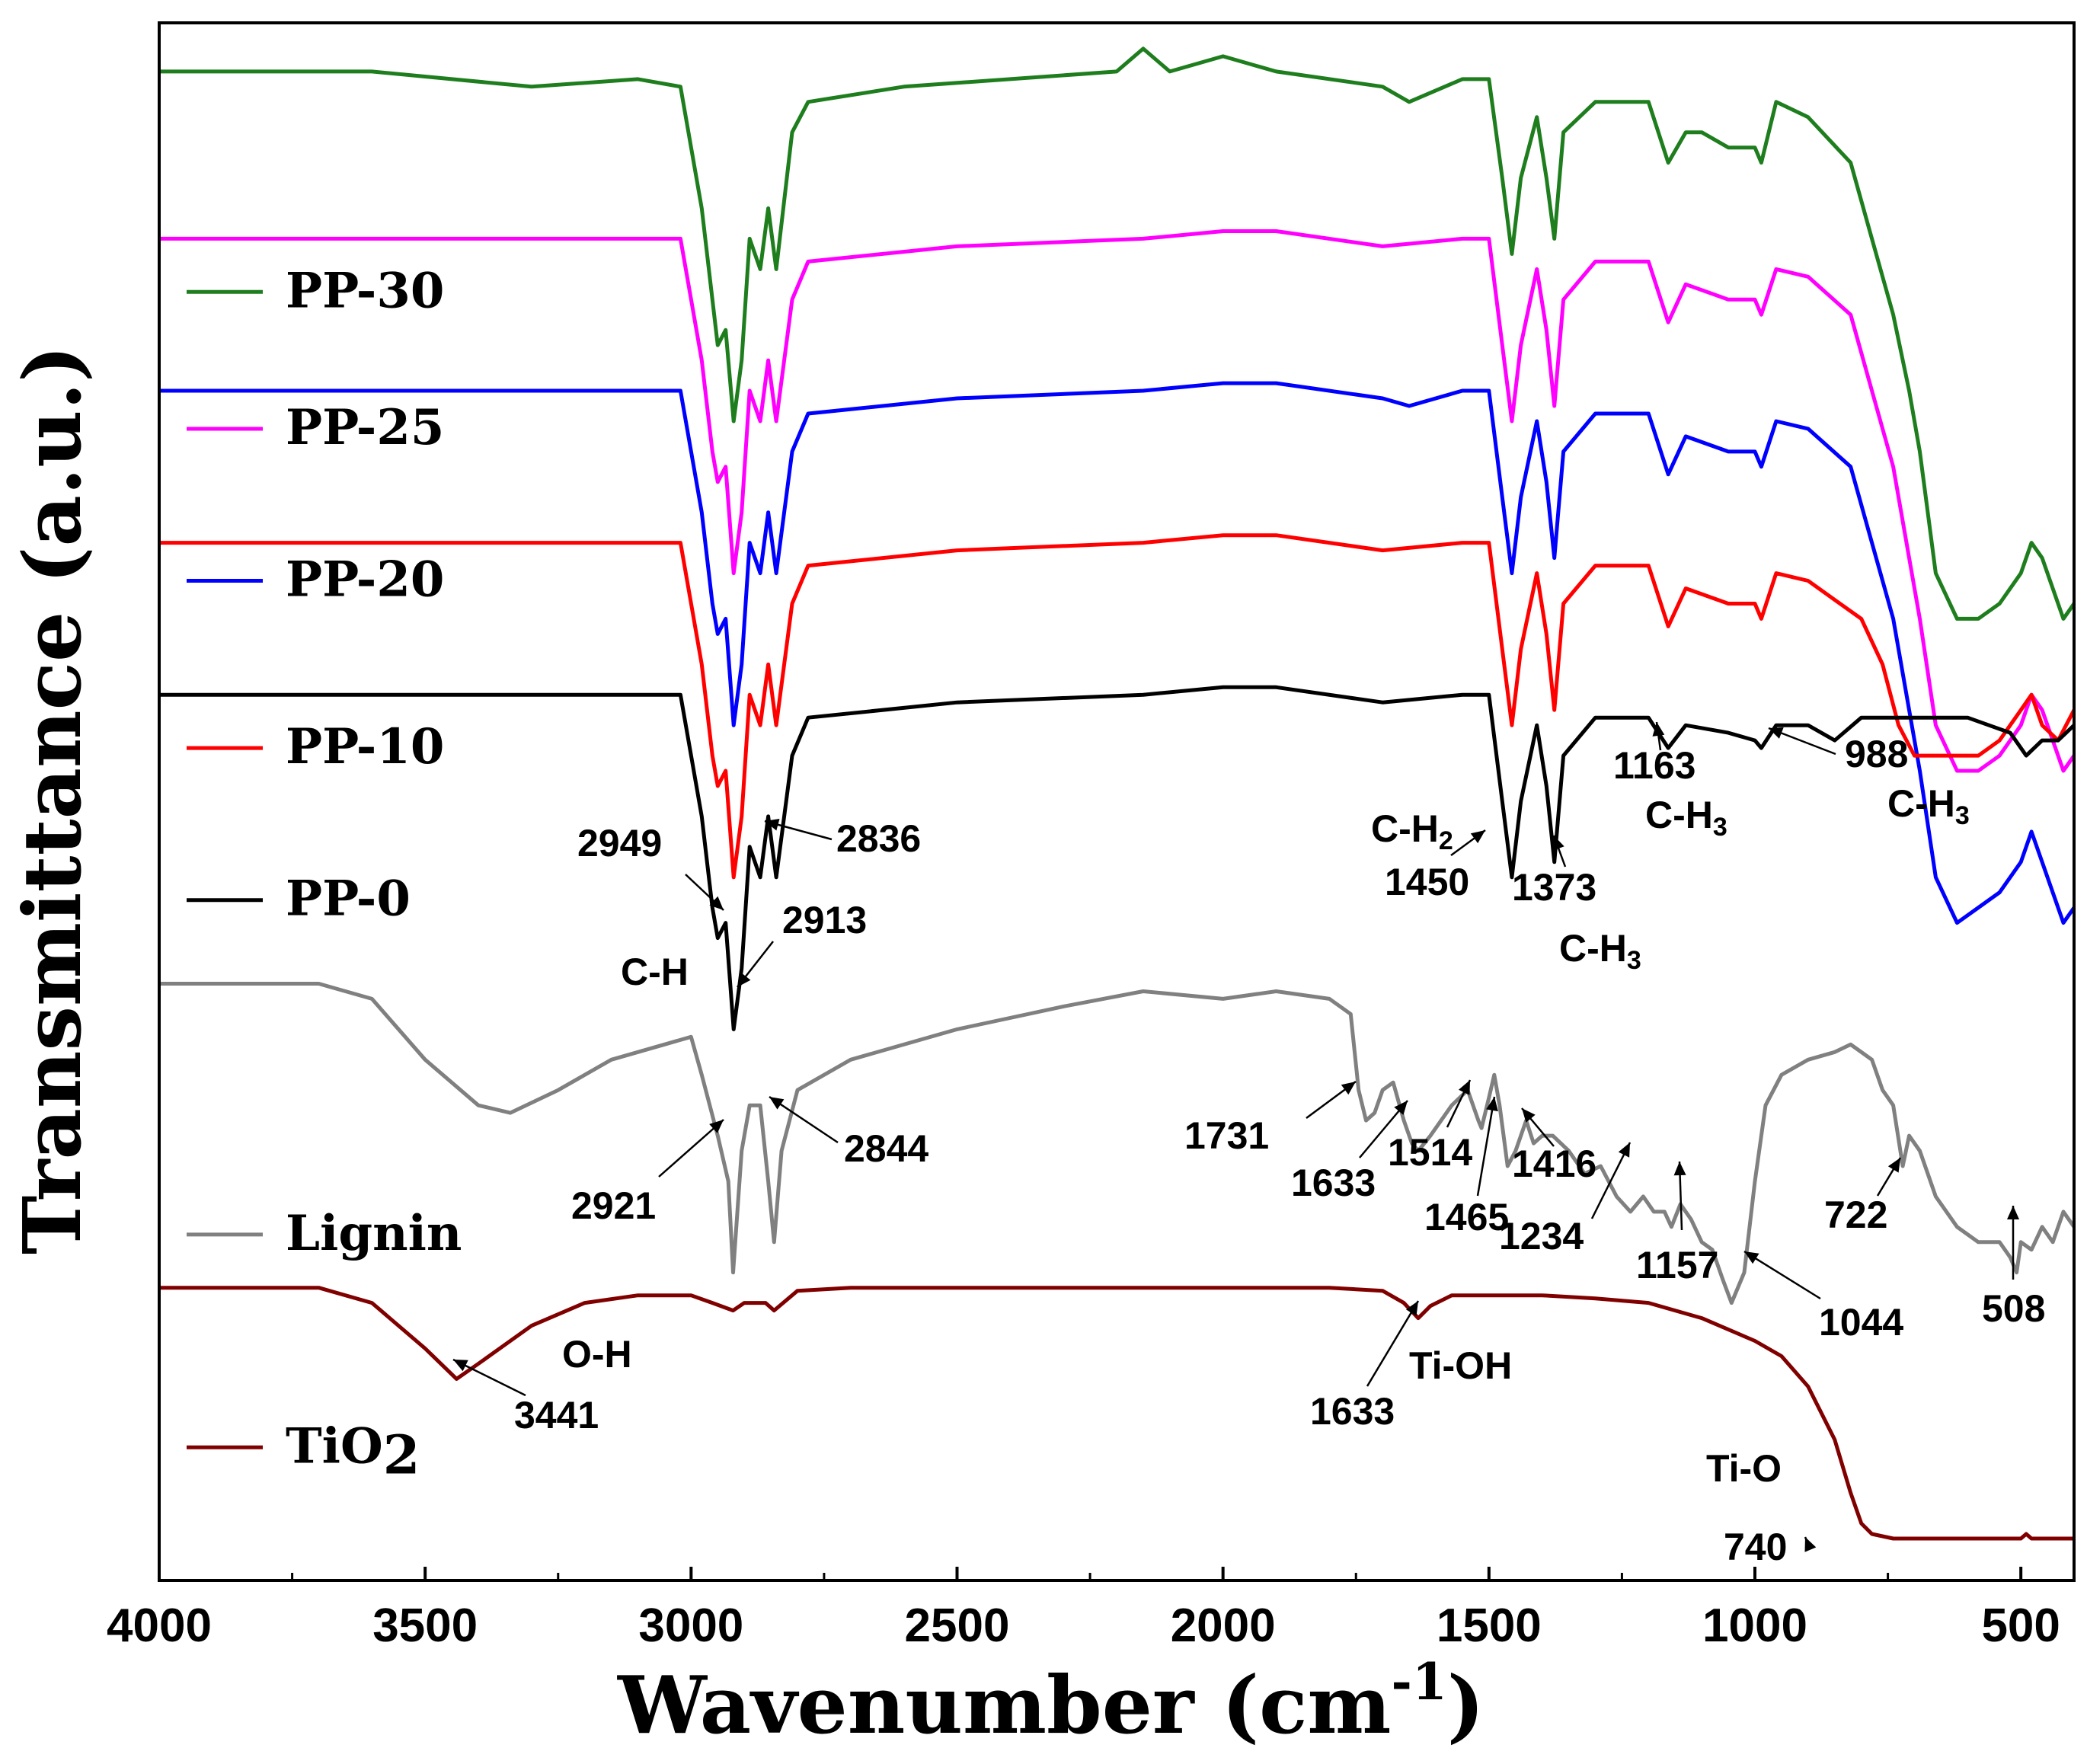 The width and height of the screenshot is (2087, 1764). Describe the element at coordinates (1427, 882) in the screenshot. I see `annotation-1450-5: 1450` at that location.